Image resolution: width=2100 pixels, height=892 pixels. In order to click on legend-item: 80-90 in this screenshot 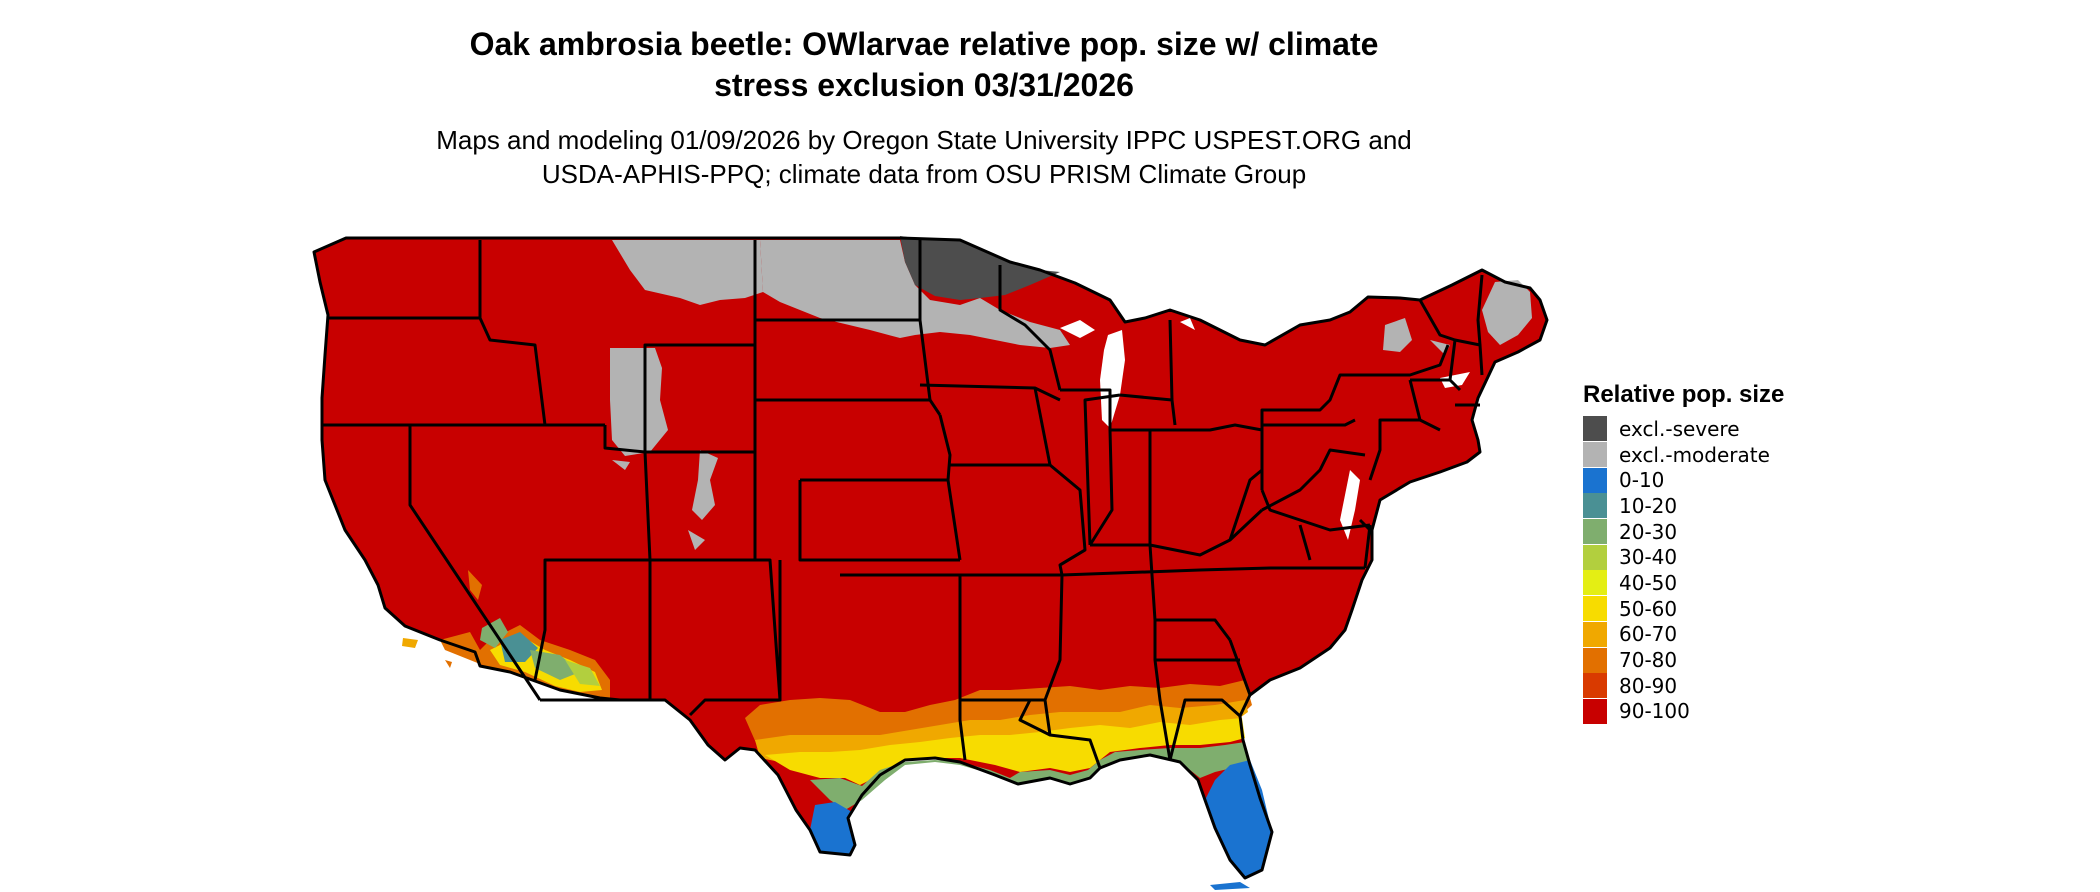, I will do `click(1683, 686)`.